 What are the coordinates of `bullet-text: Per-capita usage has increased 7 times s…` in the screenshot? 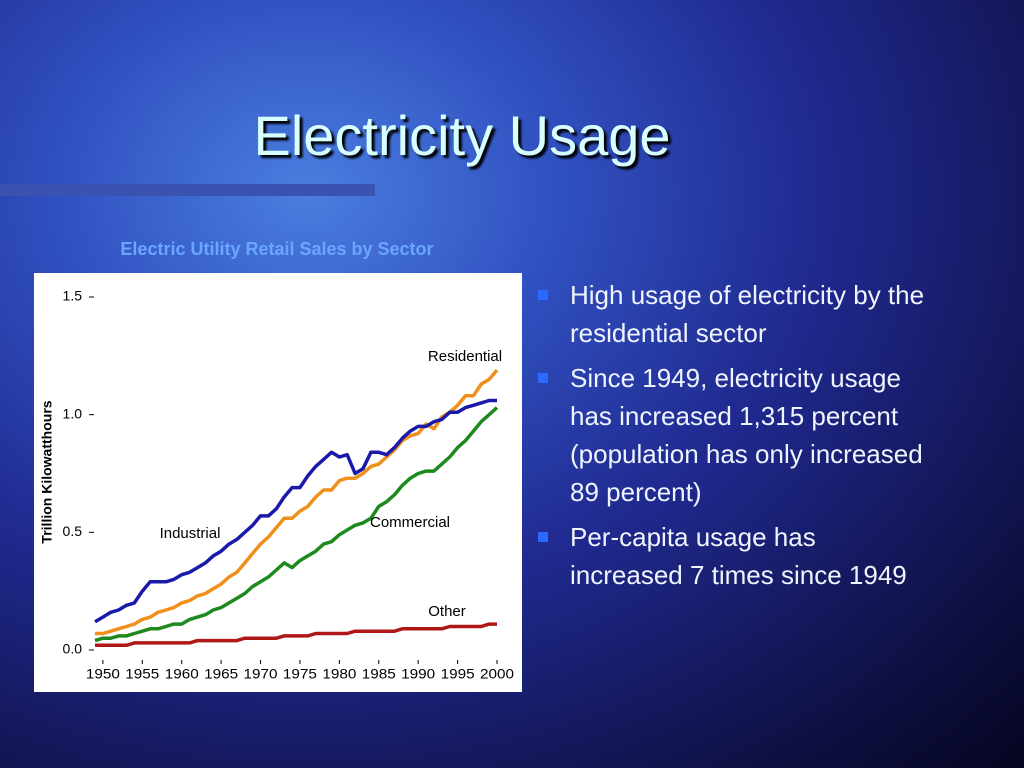 It's located at (738, 556).